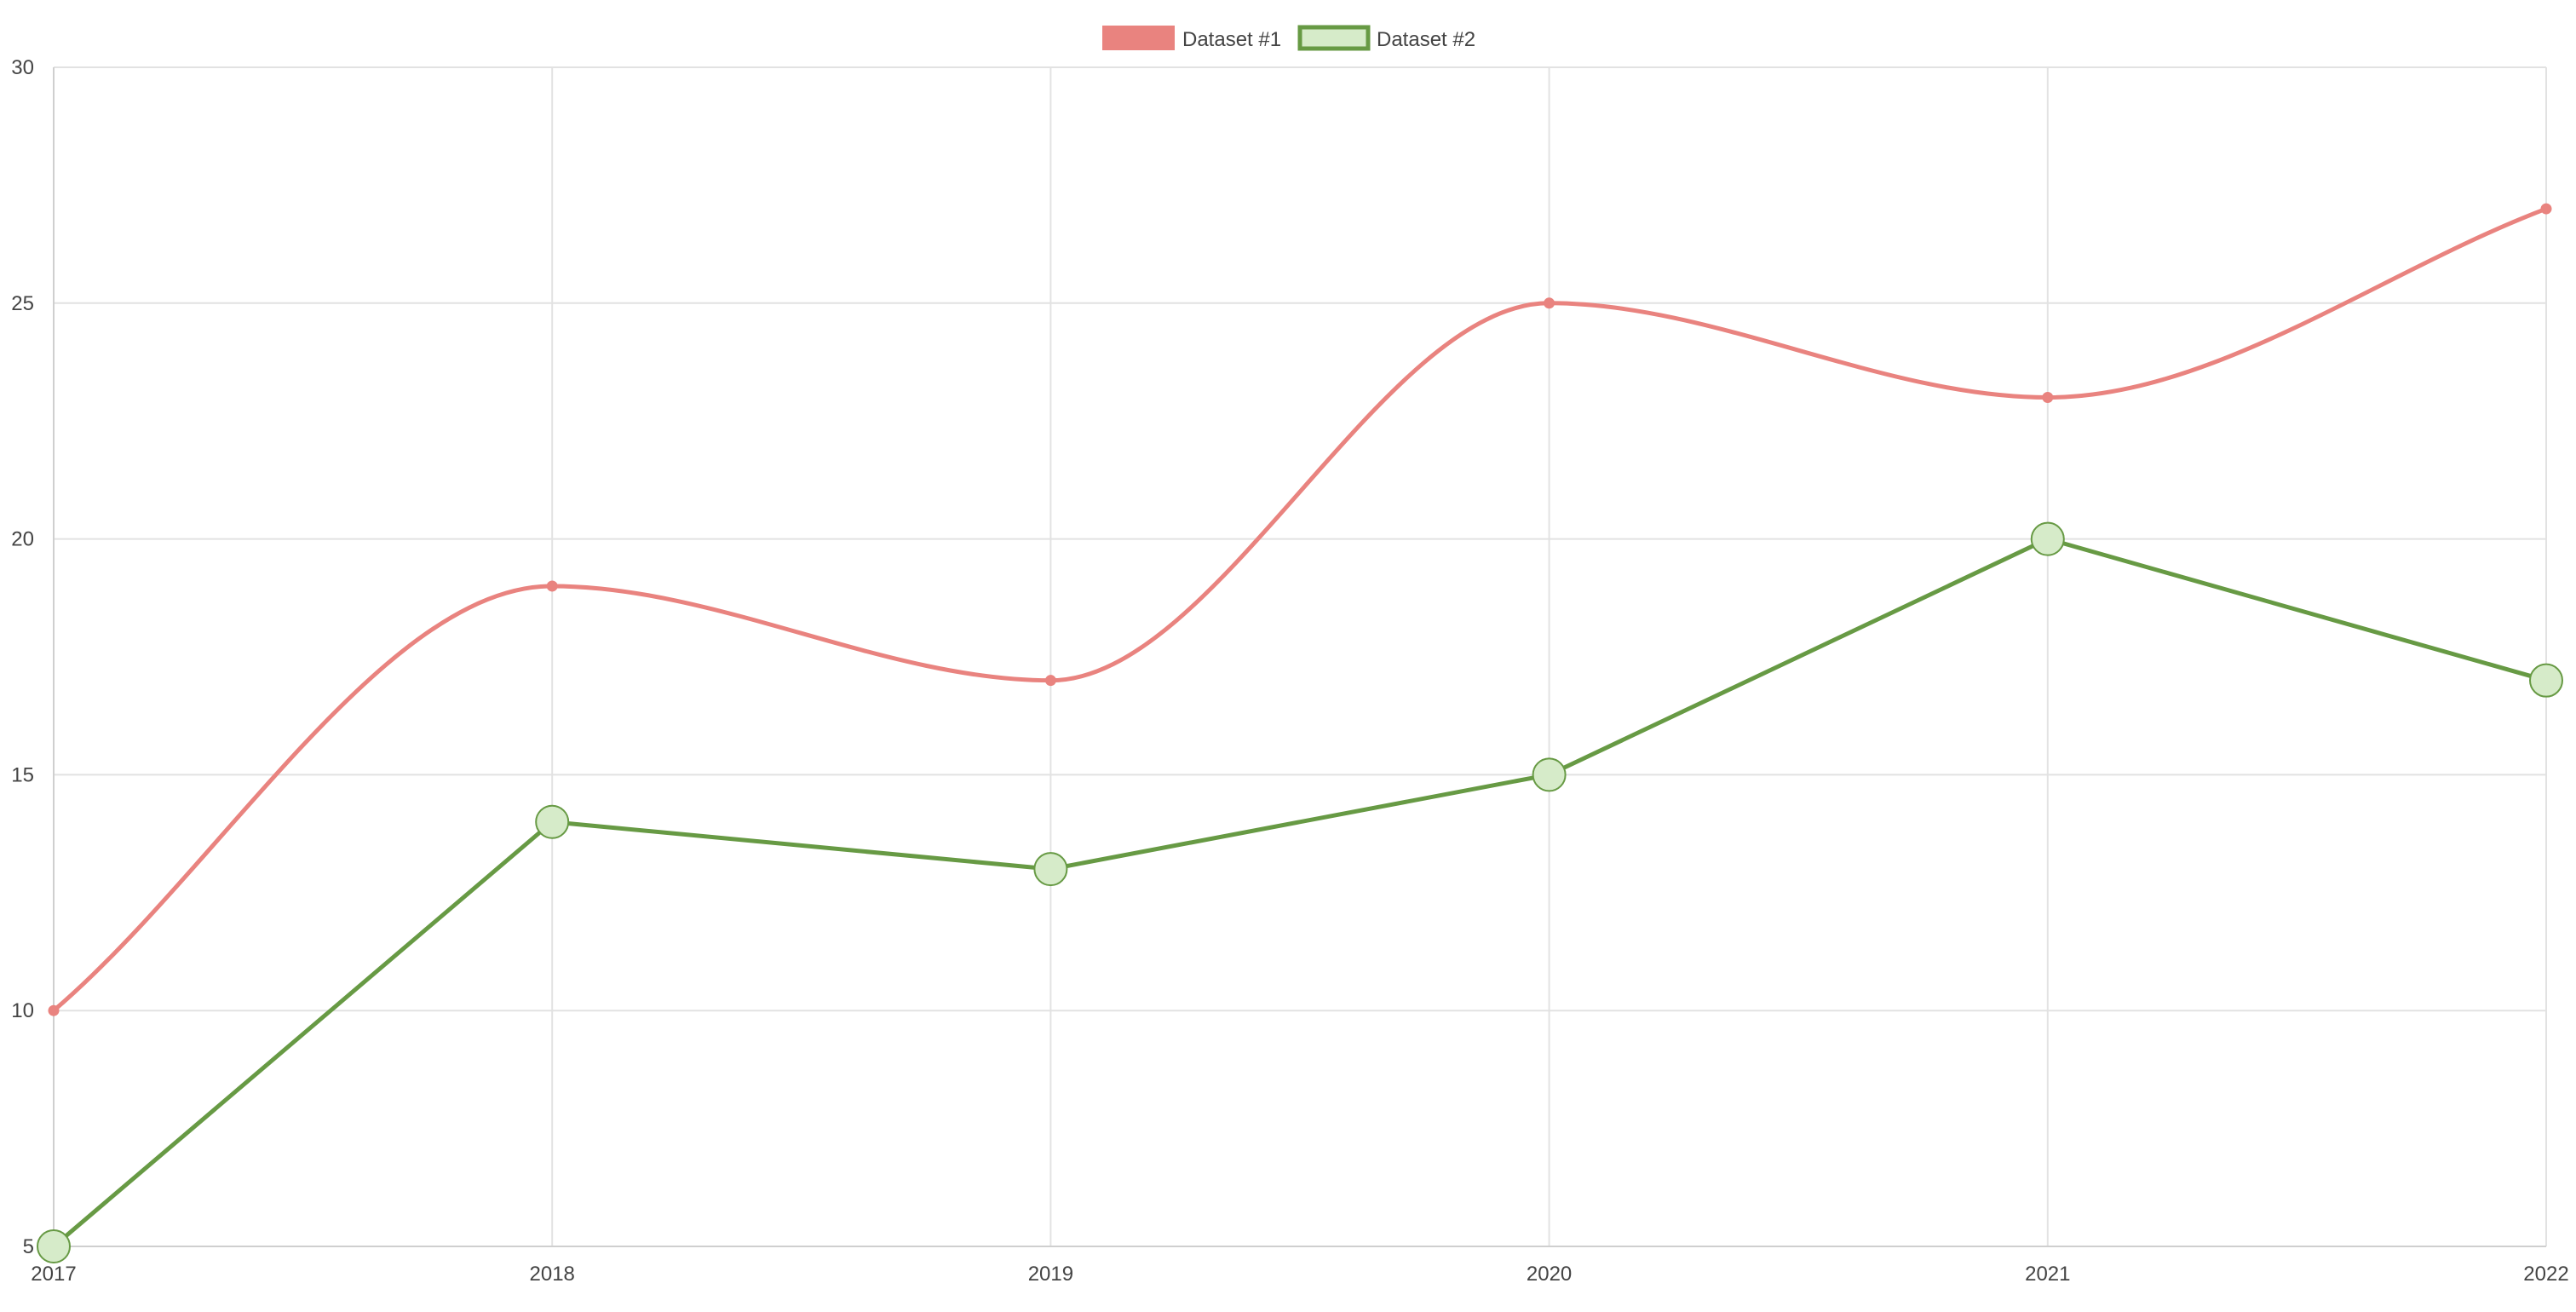 Image resolution: width=2576 pixels, height=1312 pixels. I want to click on legend-label: Dataset #2, so click(1426, 39).